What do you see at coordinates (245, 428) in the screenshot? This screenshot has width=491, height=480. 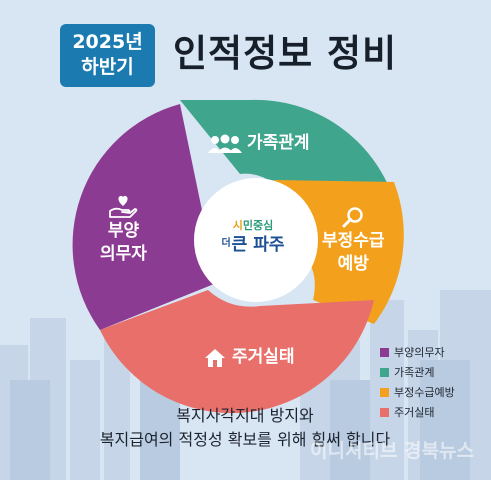 I see `bottom-message: 복지사각지대 방지와 복지급여의 적정성 확보를 위해 힘써 합니다` at bounding box center [245, 428].